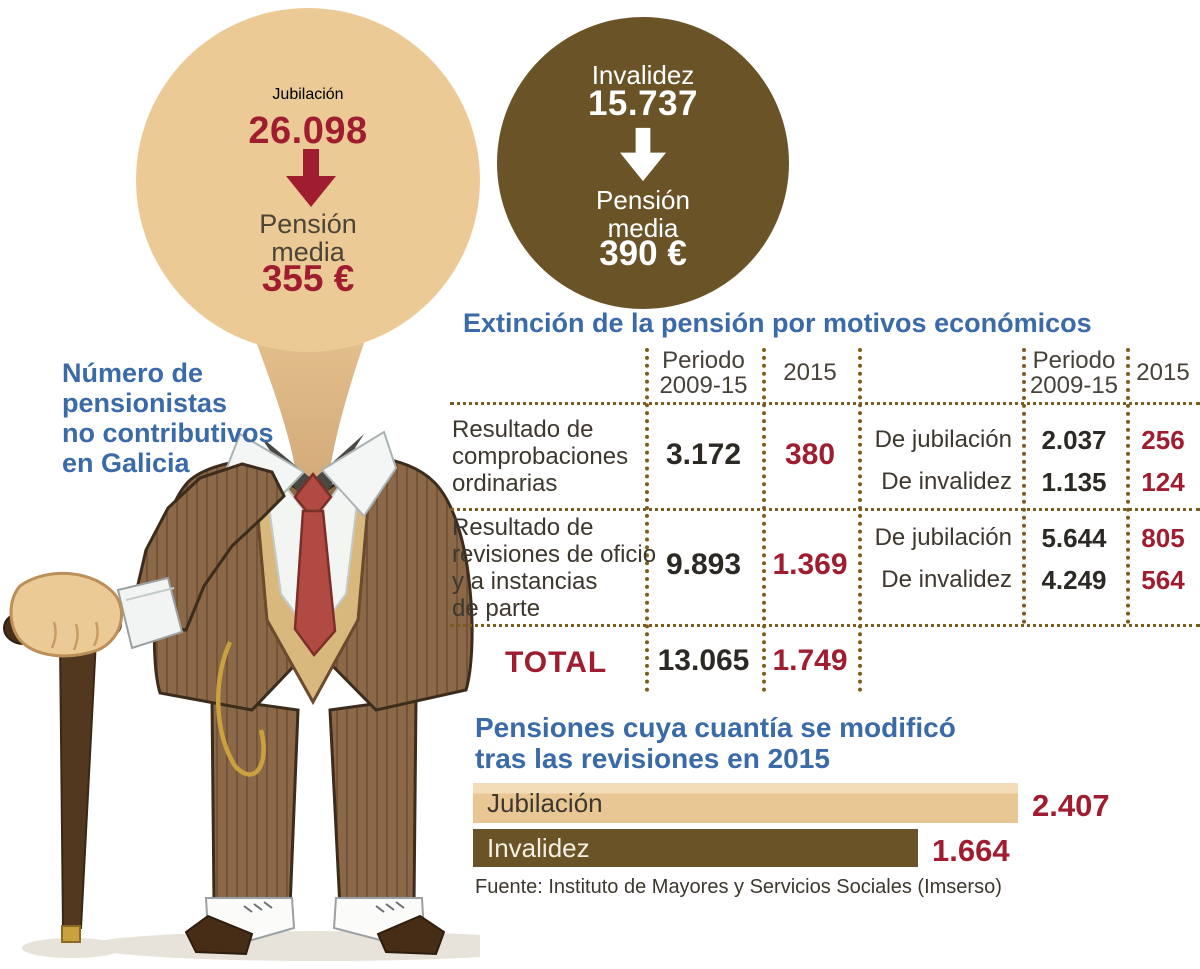  I want to click on invalidez-pension-label: Pensión media, so click(643, 214).